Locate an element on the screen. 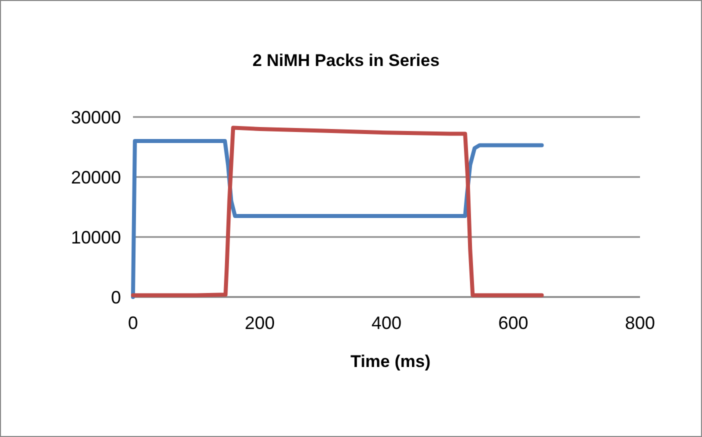  y-tick-label: 30000 is located at coordinates (95, 117).